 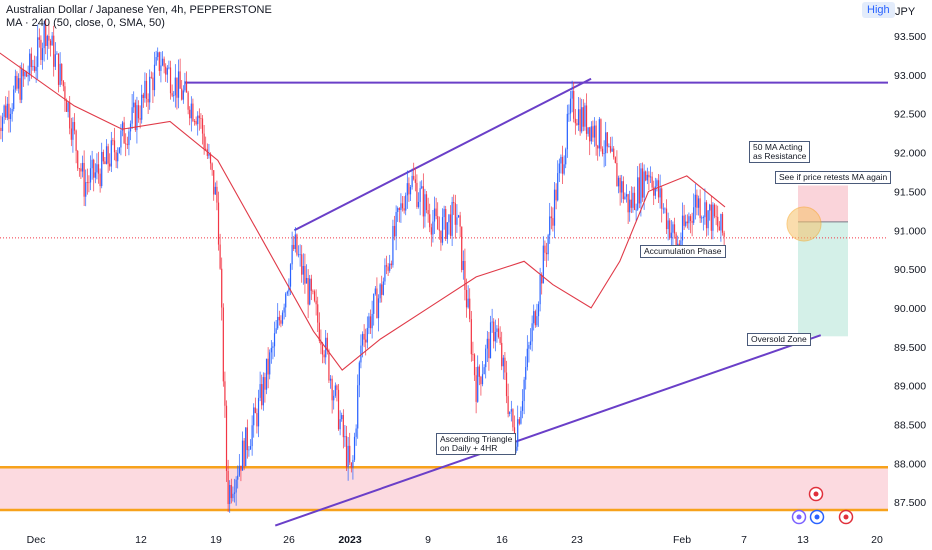 I want to click on annotation-oversold-zone: Oversold Zone, so click(x=779, y=339).